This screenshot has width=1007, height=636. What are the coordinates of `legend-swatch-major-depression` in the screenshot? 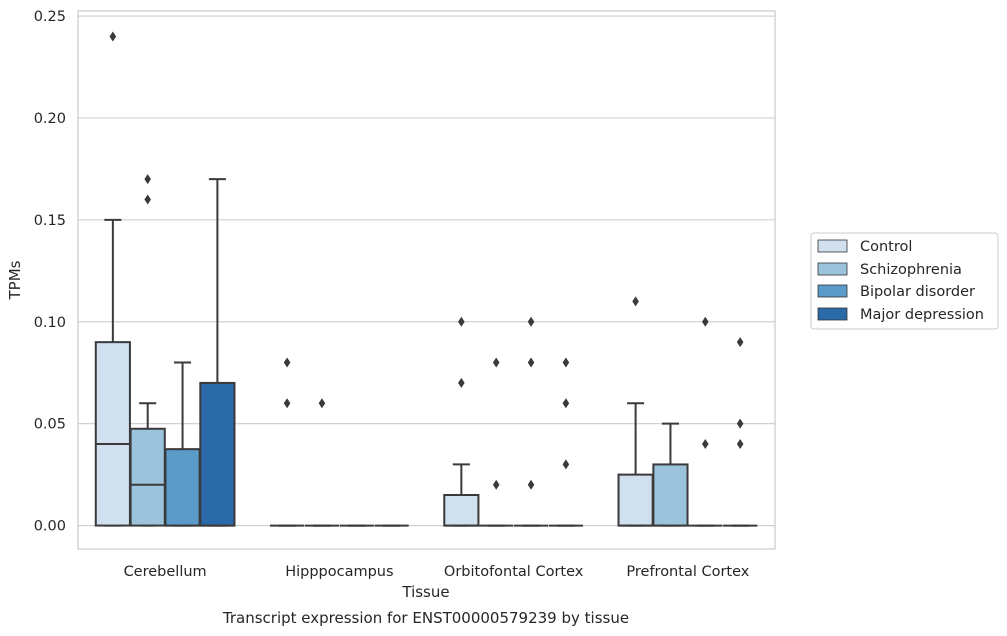 It's located at (832, 314).